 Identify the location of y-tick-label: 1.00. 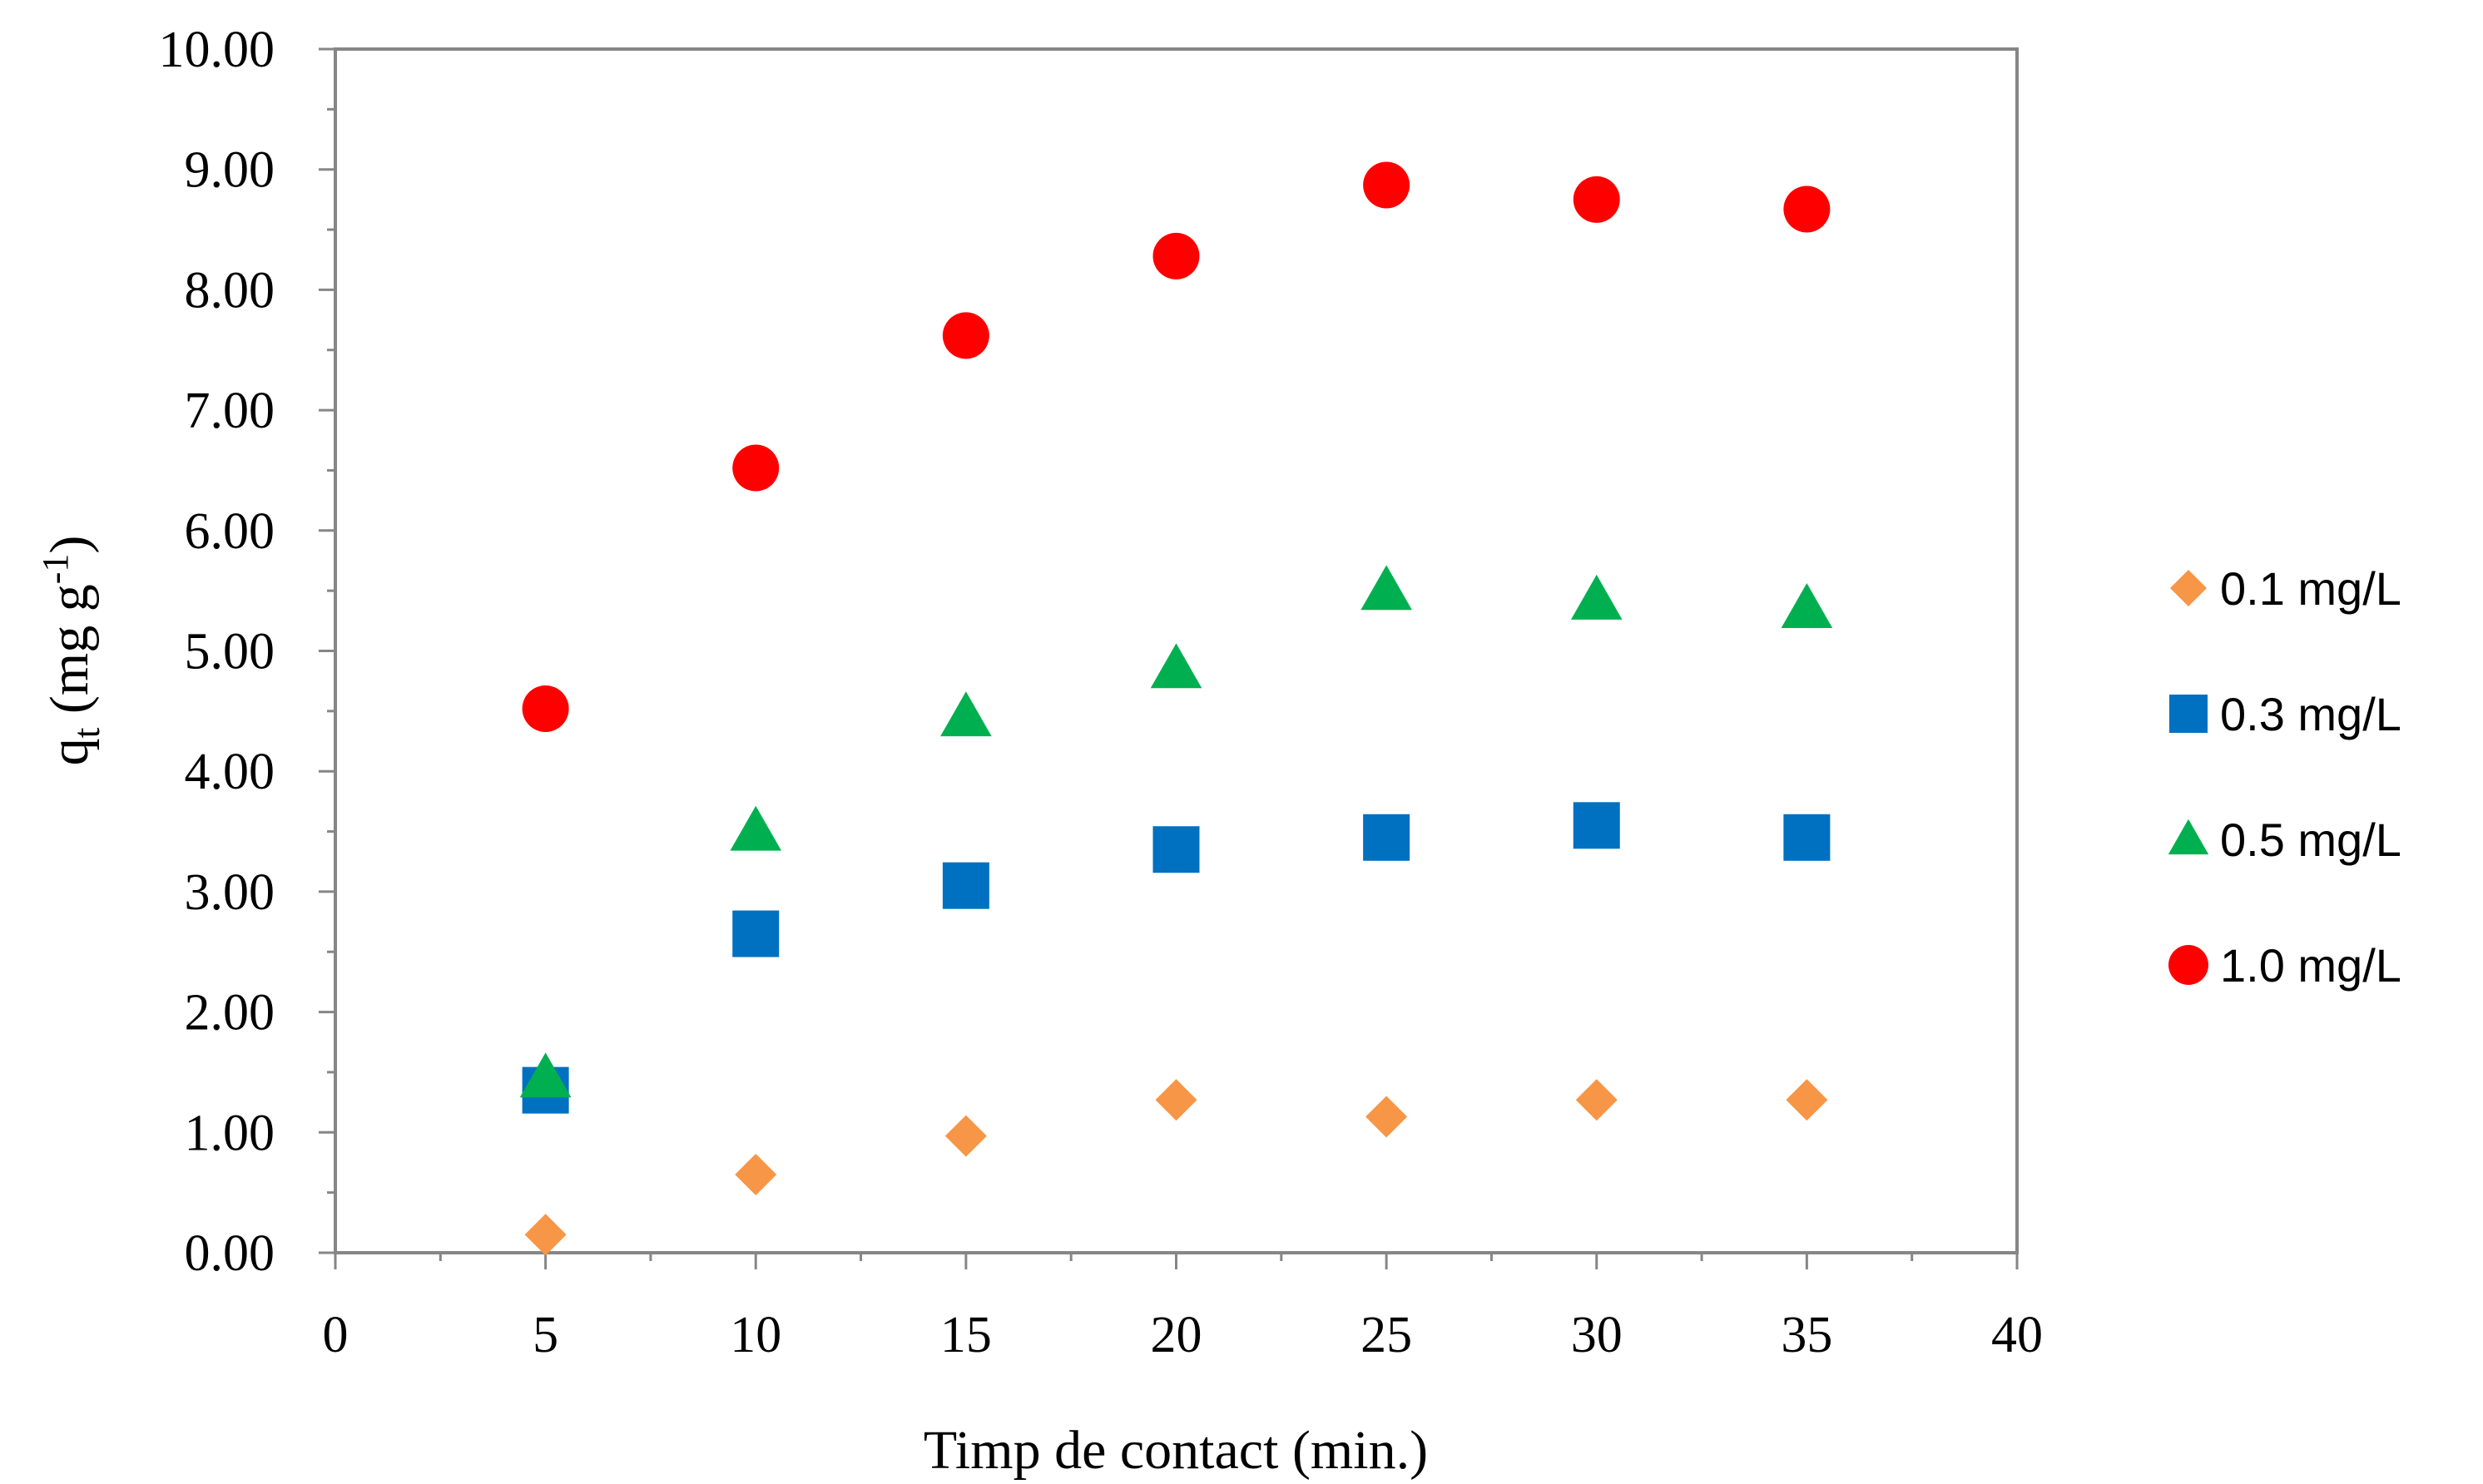
(230, 1133).